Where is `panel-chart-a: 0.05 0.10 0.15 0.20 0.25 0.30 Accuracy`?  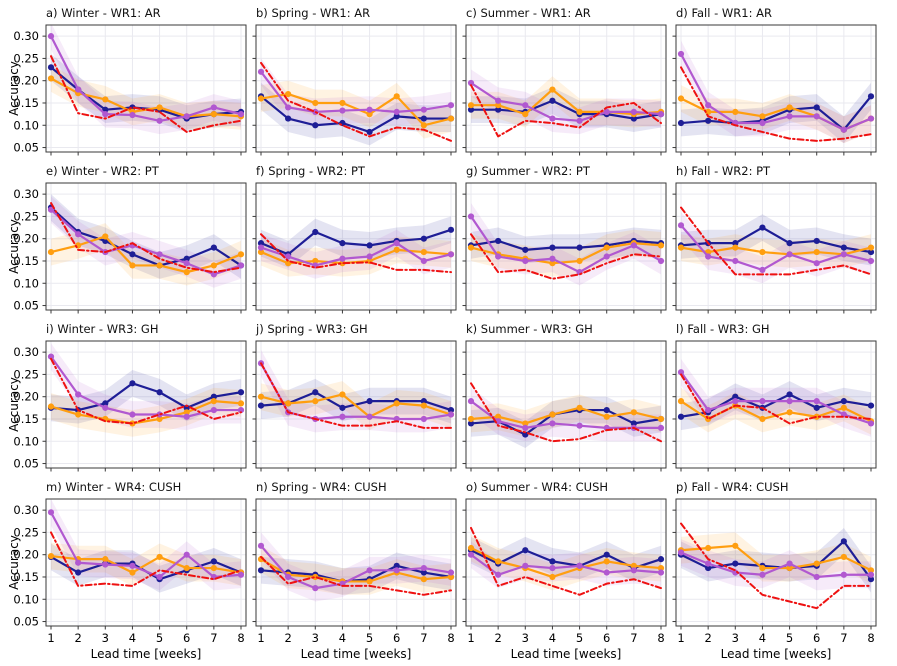 panel-chart-a: 0.05 0.10 0.15 0.20 0.25 0.30 Accuracy is located at coordinates (127, 90).